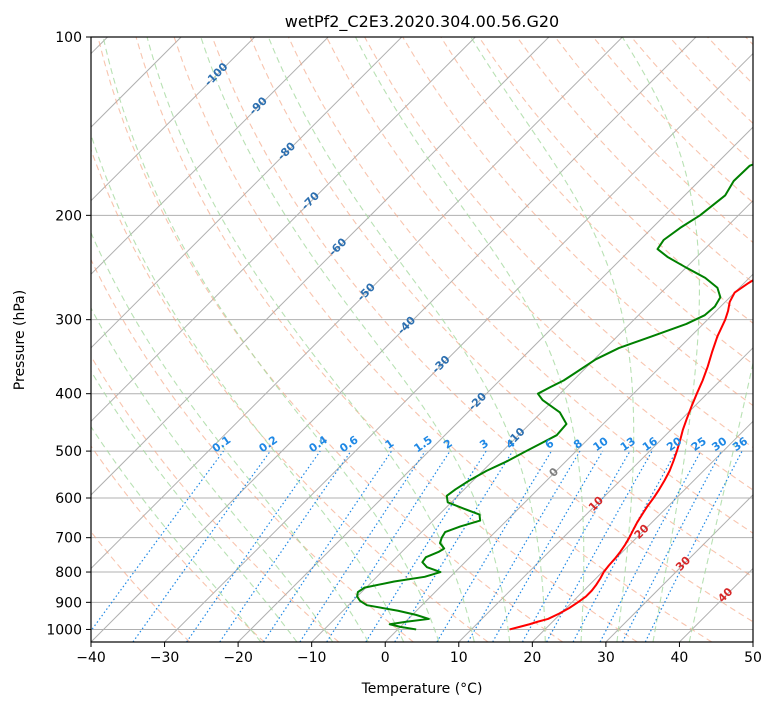 The image size is (775, 708). I want to click on x-axis-label: Temperature (°C), so click(422, 689).